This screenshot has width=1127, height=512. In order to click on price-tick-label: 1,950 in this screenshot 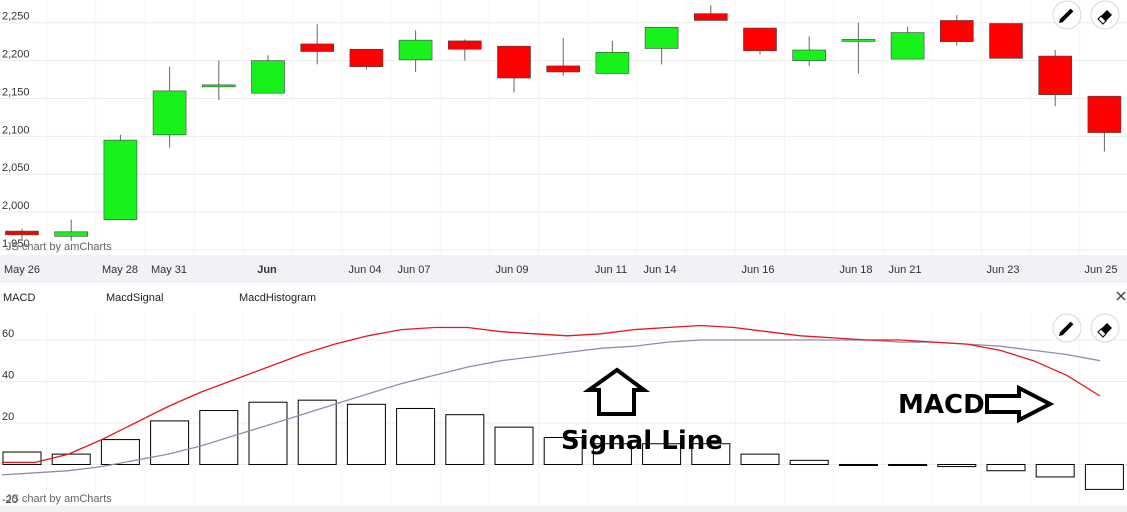, I will do `click(16, 244)`.